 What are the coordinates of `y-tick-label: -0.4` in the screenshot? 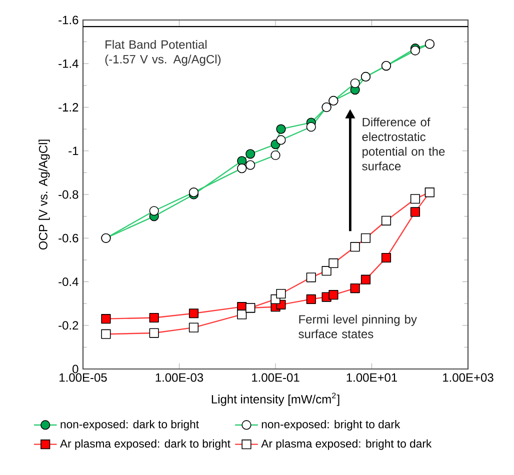 It's located at (68, 282).